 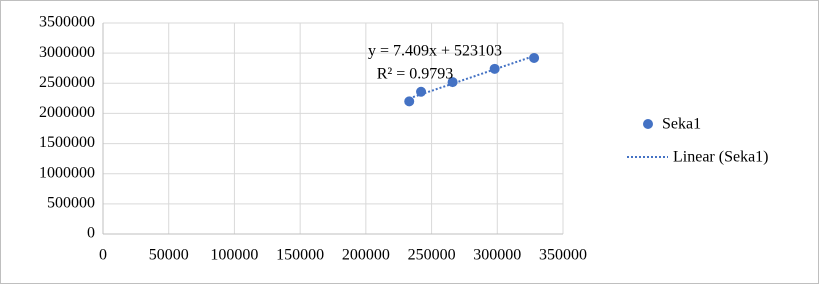 What do you see at coordinates (432, 255) in the screenshot?
I see `x-tick-label: 250000` at bounding box center [432, 255].